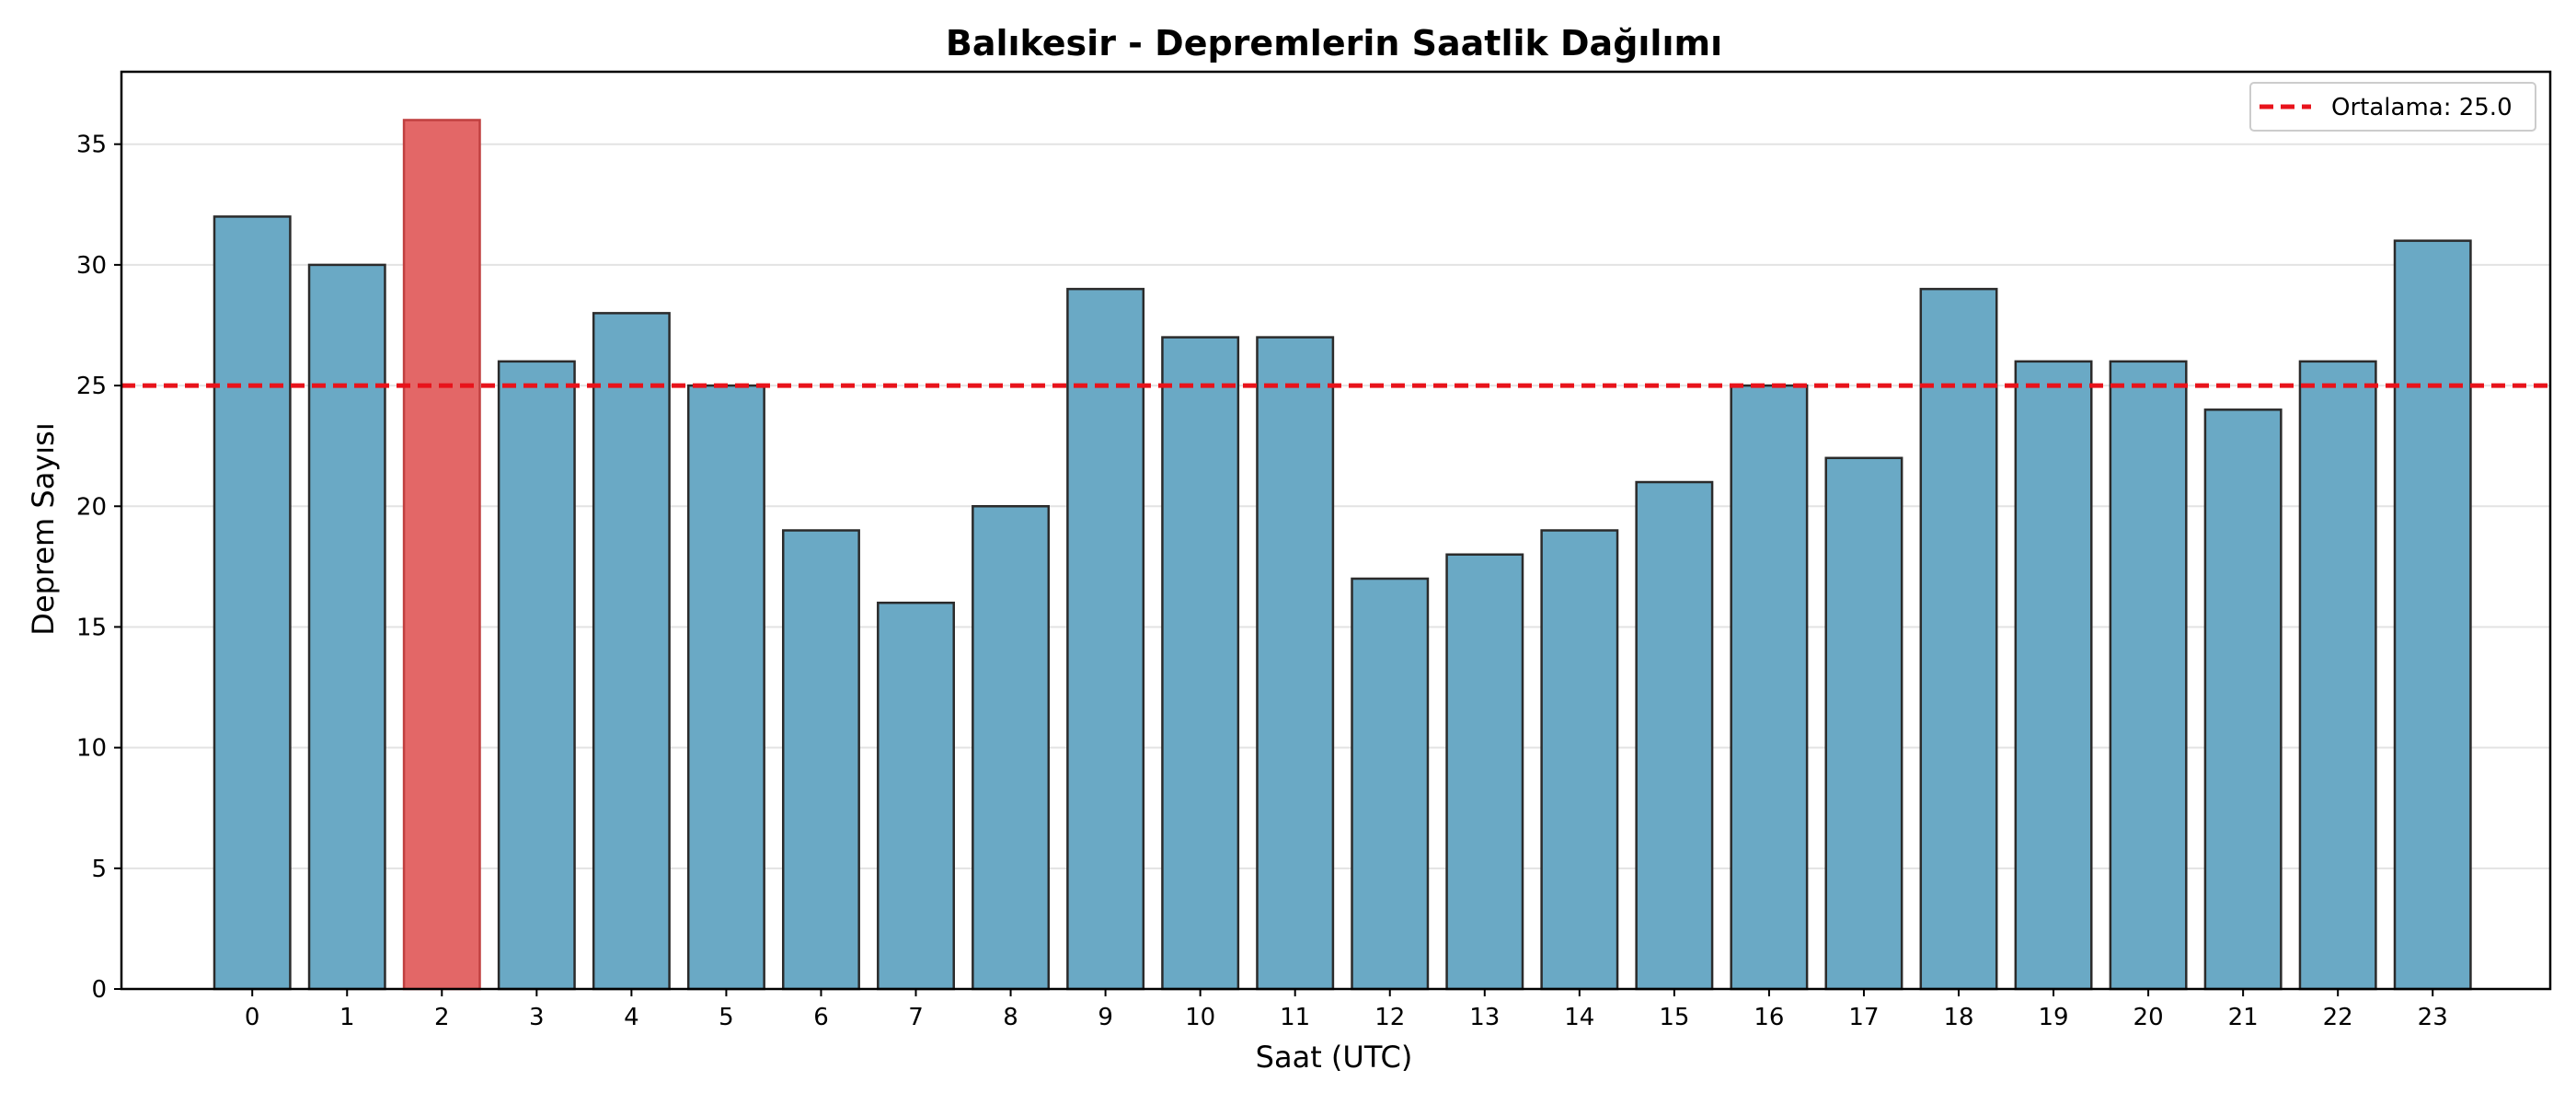 The image size is (2576, 1104). What do you see at coordinates (91, 749) in the screenshot?
I see `y-tick-label: 10` at bounding box center [91, 749].